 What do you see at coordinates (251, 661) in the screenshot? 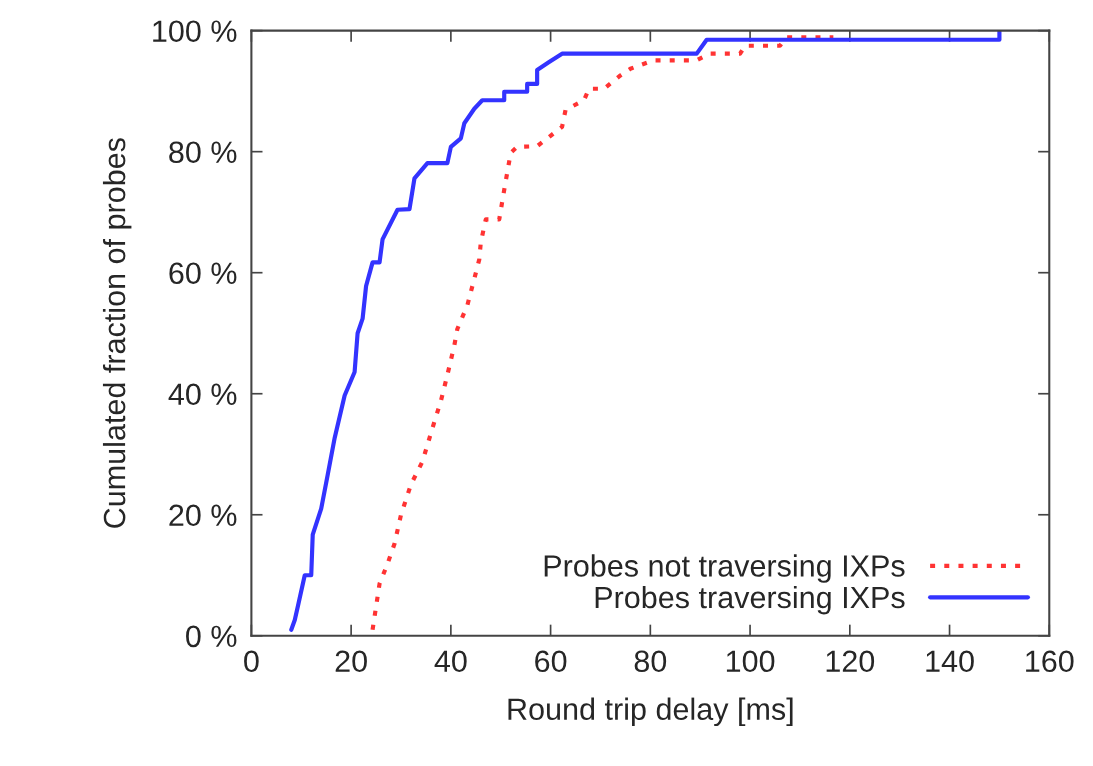
I see `x-tick-label: 0` at bounding box center [251, 661].